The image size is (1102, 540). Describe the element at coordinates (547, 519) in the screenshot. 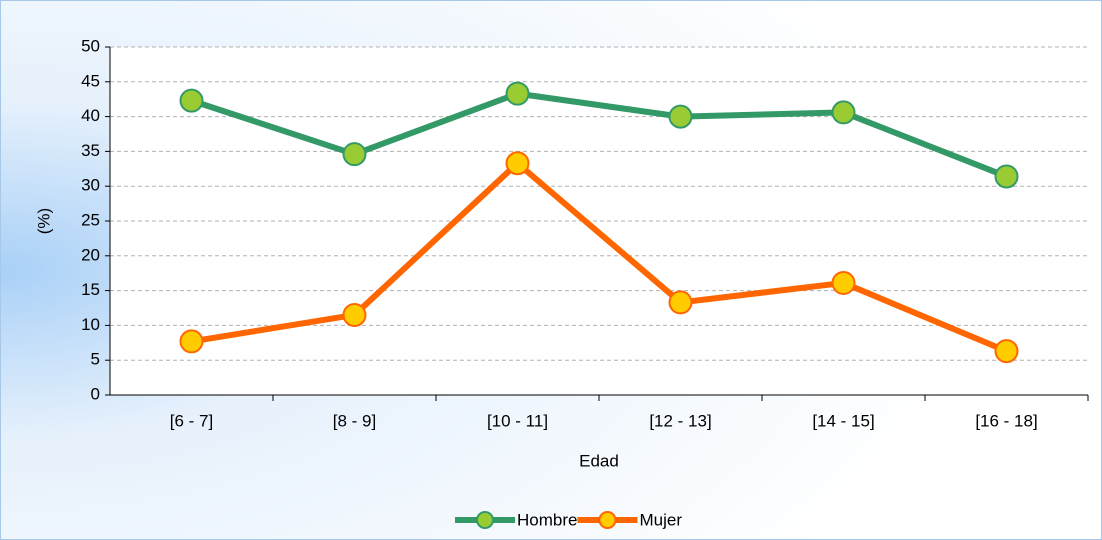

I see `legend-label: Hombre` at that location.